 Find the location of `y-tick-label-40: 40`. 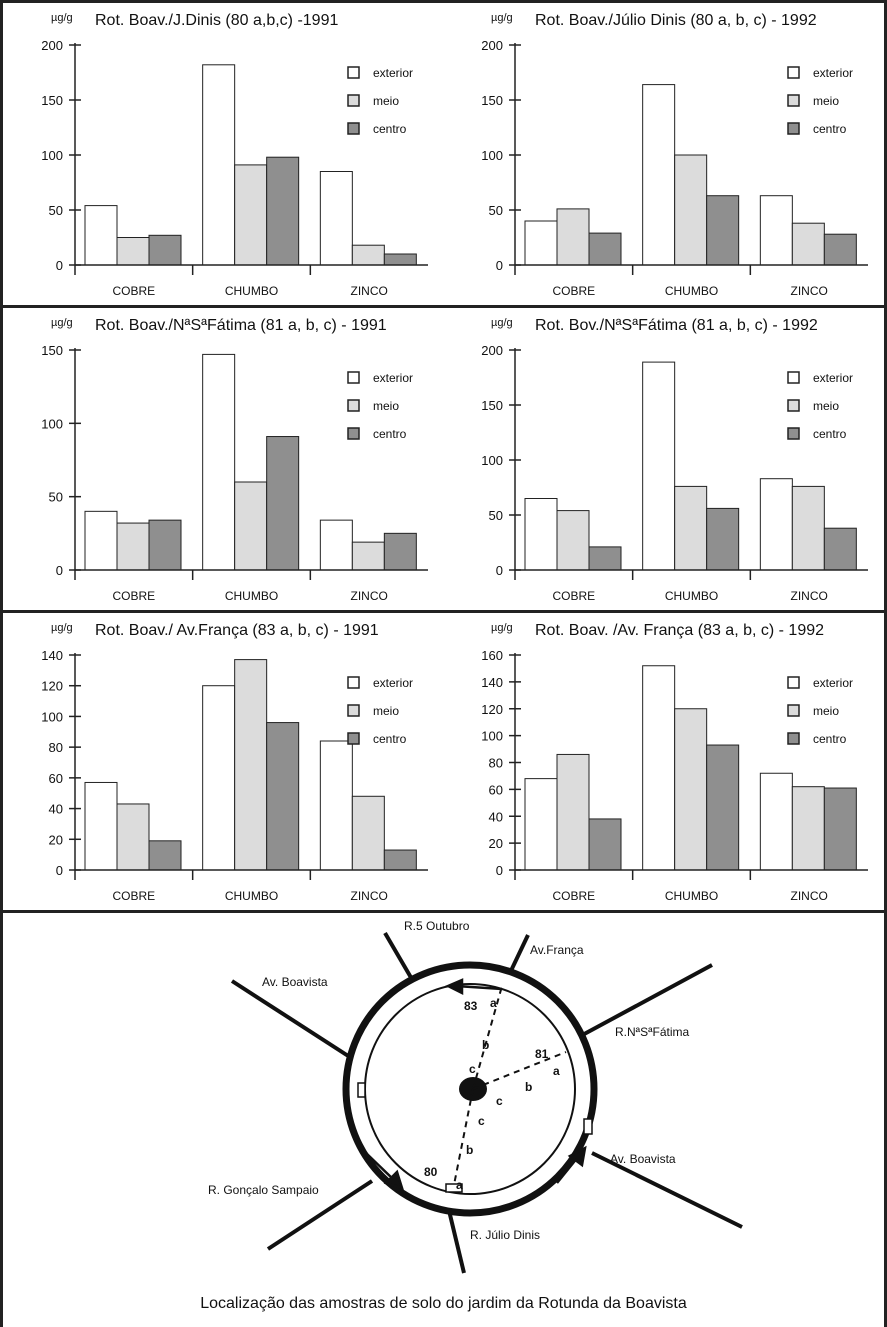

y-tick-label-40: 40 is located at coordinates (496, 816).